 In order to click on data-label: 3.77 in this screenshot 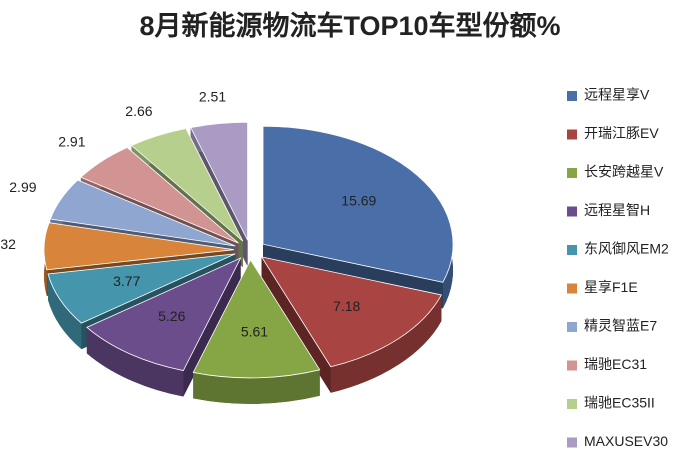, I will do `click(126, 281)`.